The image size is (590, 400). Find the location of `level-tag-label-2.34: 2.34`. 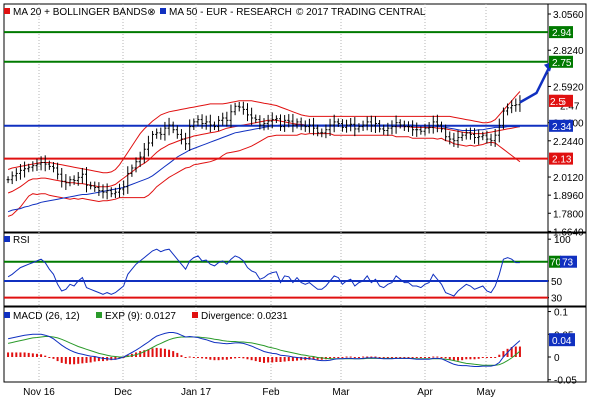

level-tag-label-2.34: 2.34 is located at coordinates (562, 127).